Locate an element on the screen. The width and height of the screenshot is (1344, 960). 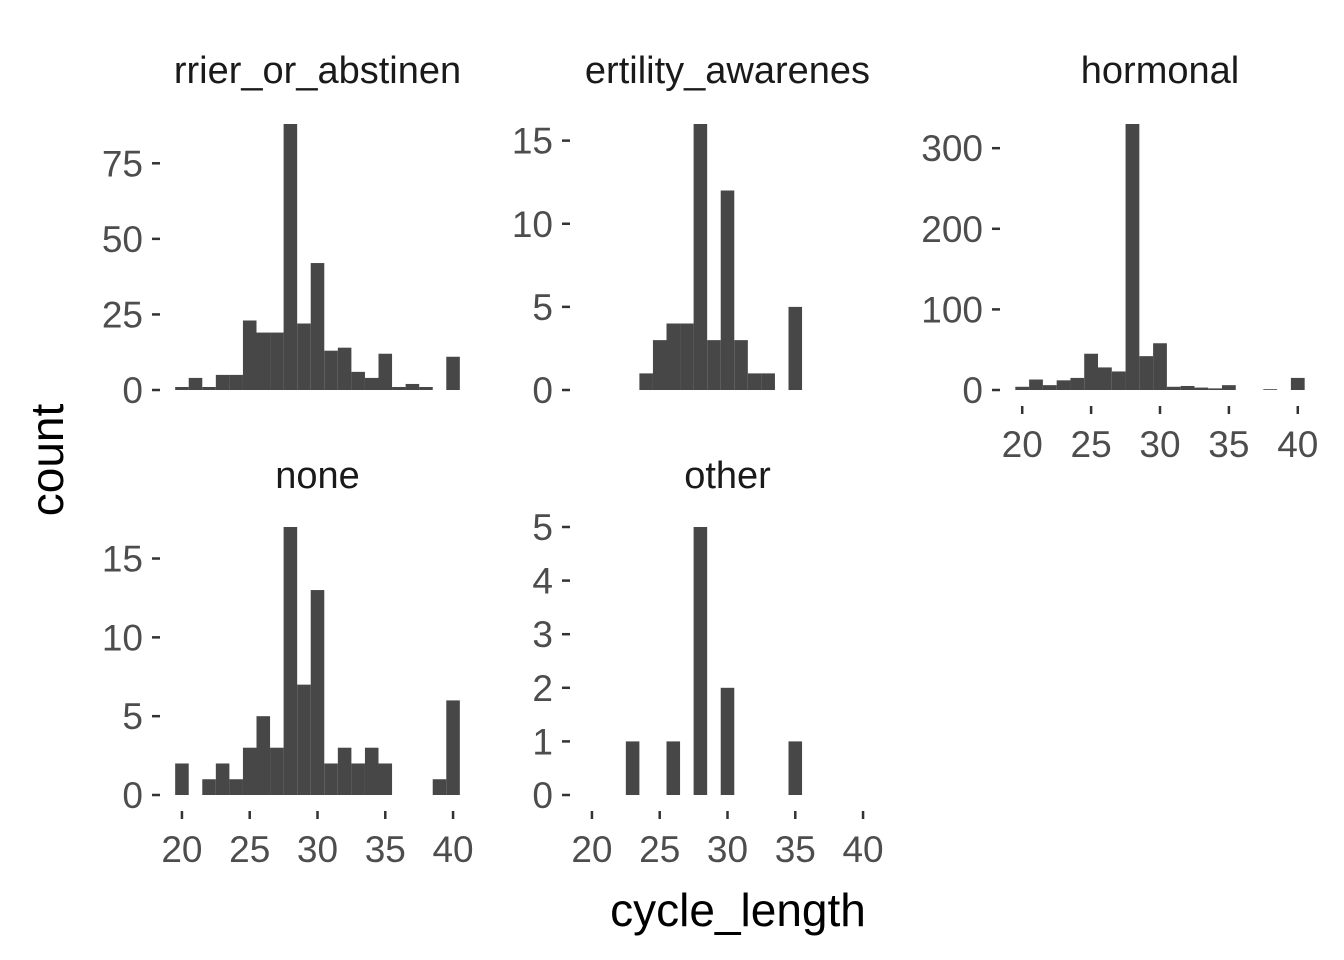
facet-panel: hormonal 0 100 200 300 20 25 30 35 40 is located at coordinates (1119, 257).